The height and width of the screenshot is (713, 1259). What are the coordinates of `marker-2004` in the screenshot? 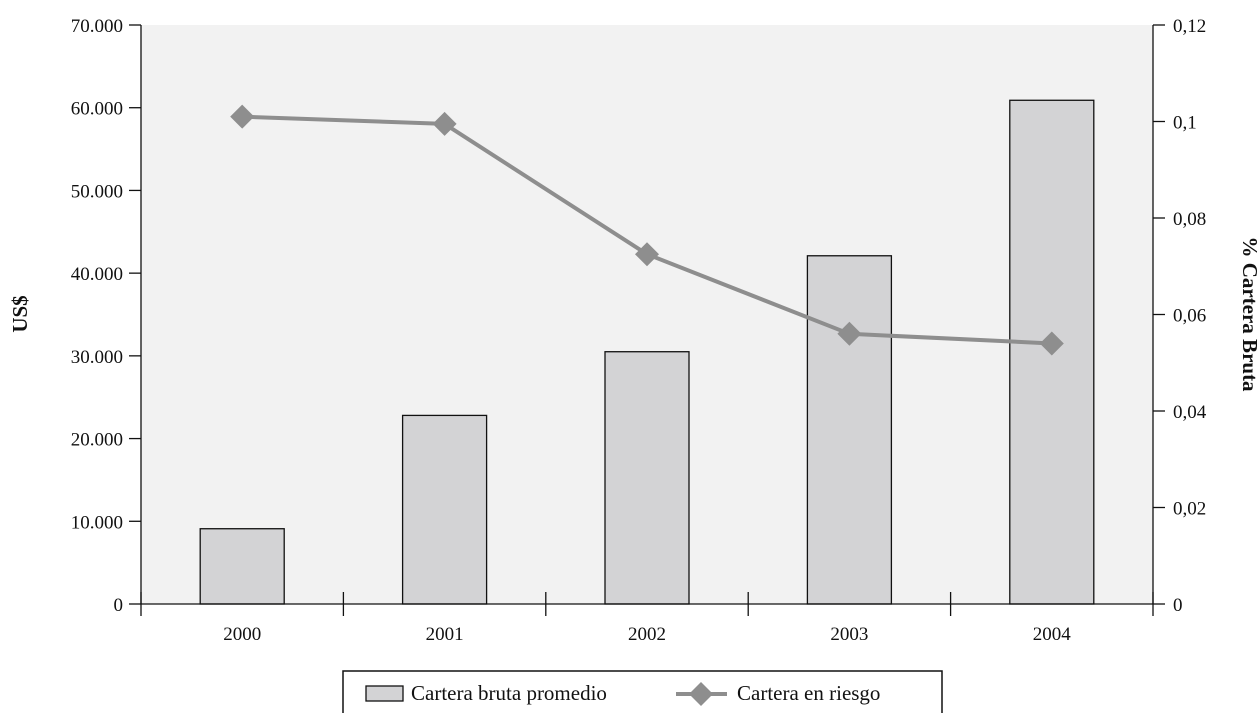 It's located at (1051, 343).